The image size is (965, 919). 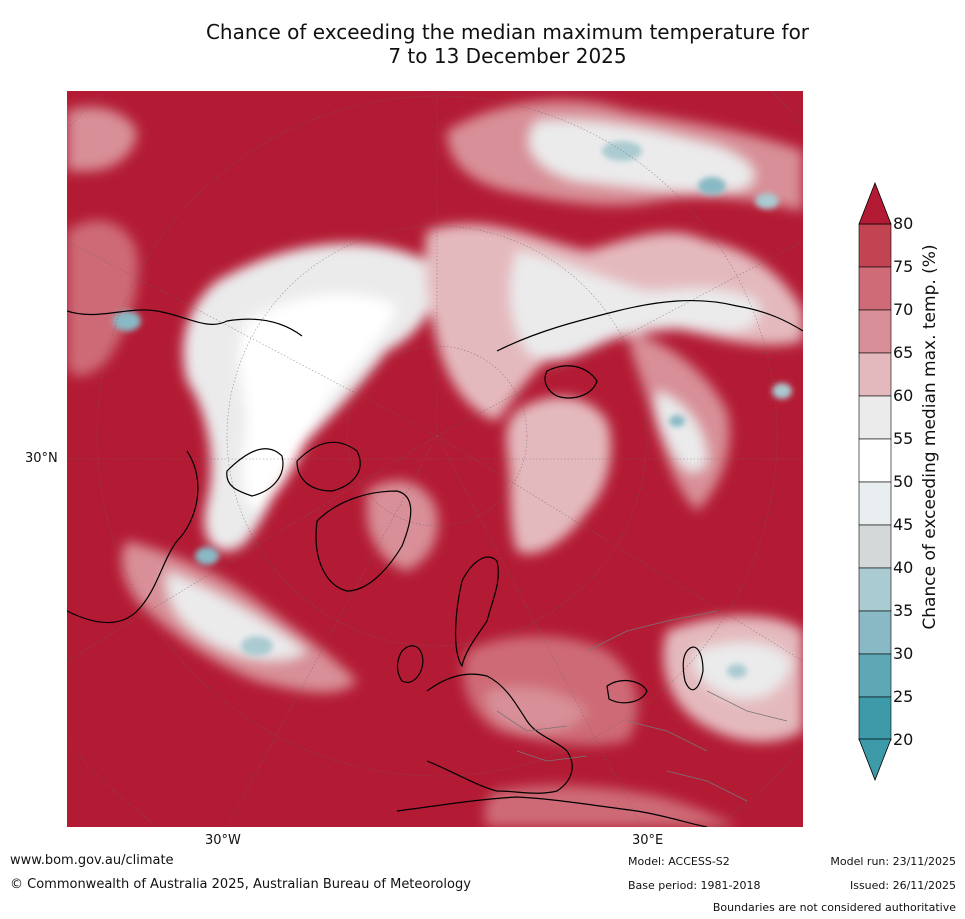 What do you see at coordinates (903, 610) in the screenshot?
I see `colorbar-tick-label: 35` at bounding box center [903, 610].